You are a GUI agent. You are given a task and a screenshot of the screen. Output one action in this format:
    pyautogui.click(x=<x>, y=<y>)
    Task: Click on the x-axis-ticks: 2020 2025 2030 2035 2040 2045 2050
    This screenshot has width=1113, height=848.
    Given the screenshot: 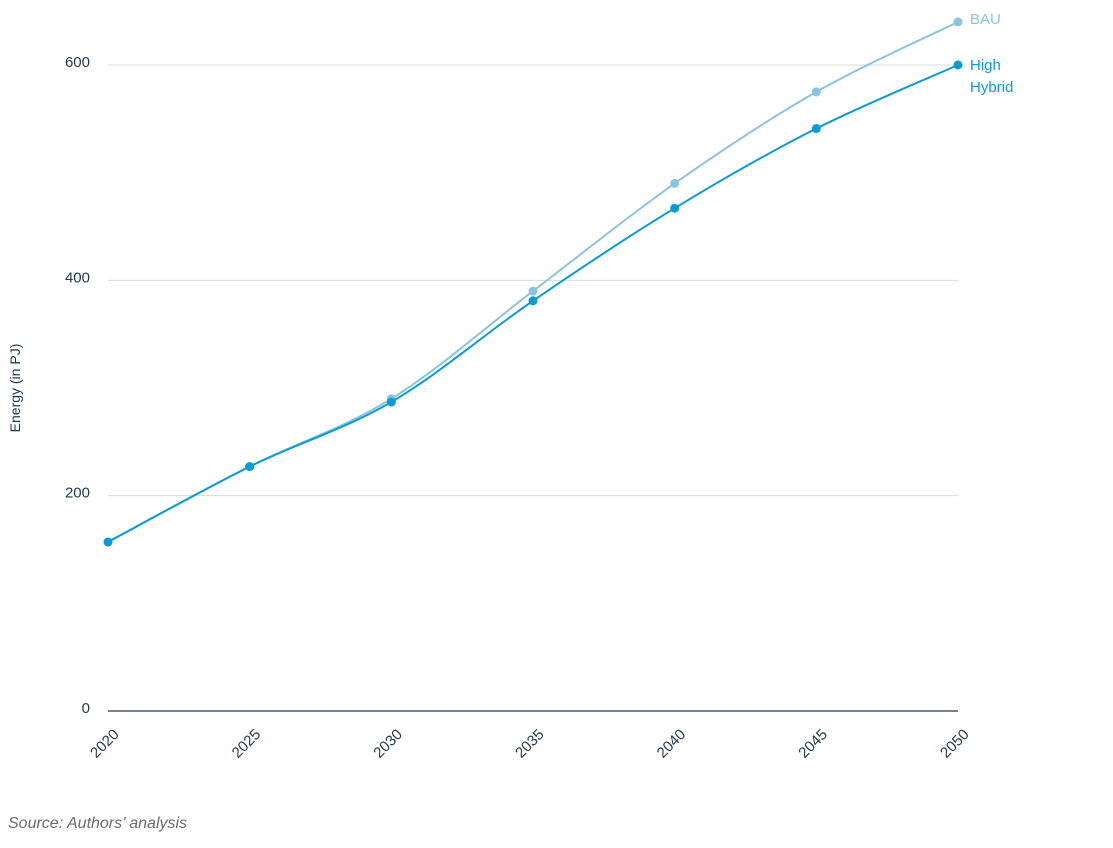 What is the action you would take?
    pyautogui.click(x=530, y=744)
    